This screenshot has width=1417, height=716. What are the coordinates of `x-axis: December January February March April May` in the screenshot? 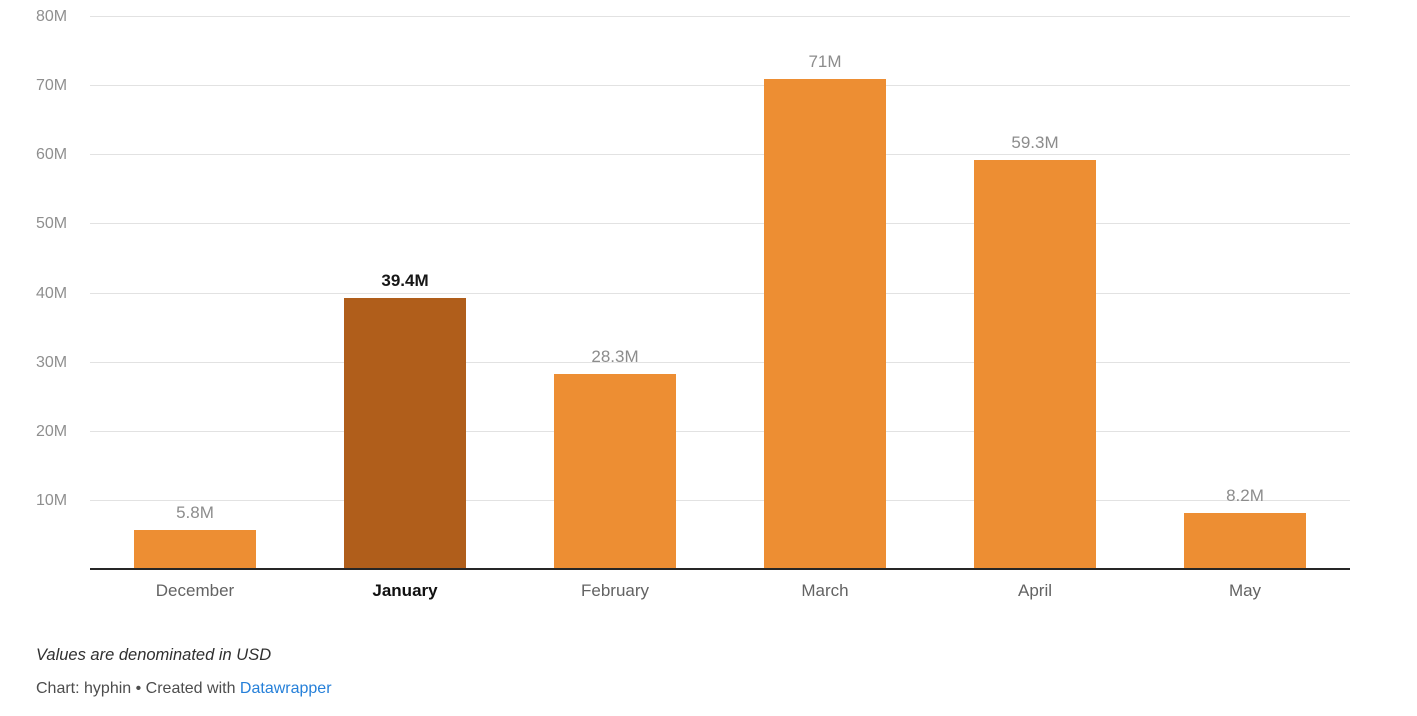 It's located at (720, 591).